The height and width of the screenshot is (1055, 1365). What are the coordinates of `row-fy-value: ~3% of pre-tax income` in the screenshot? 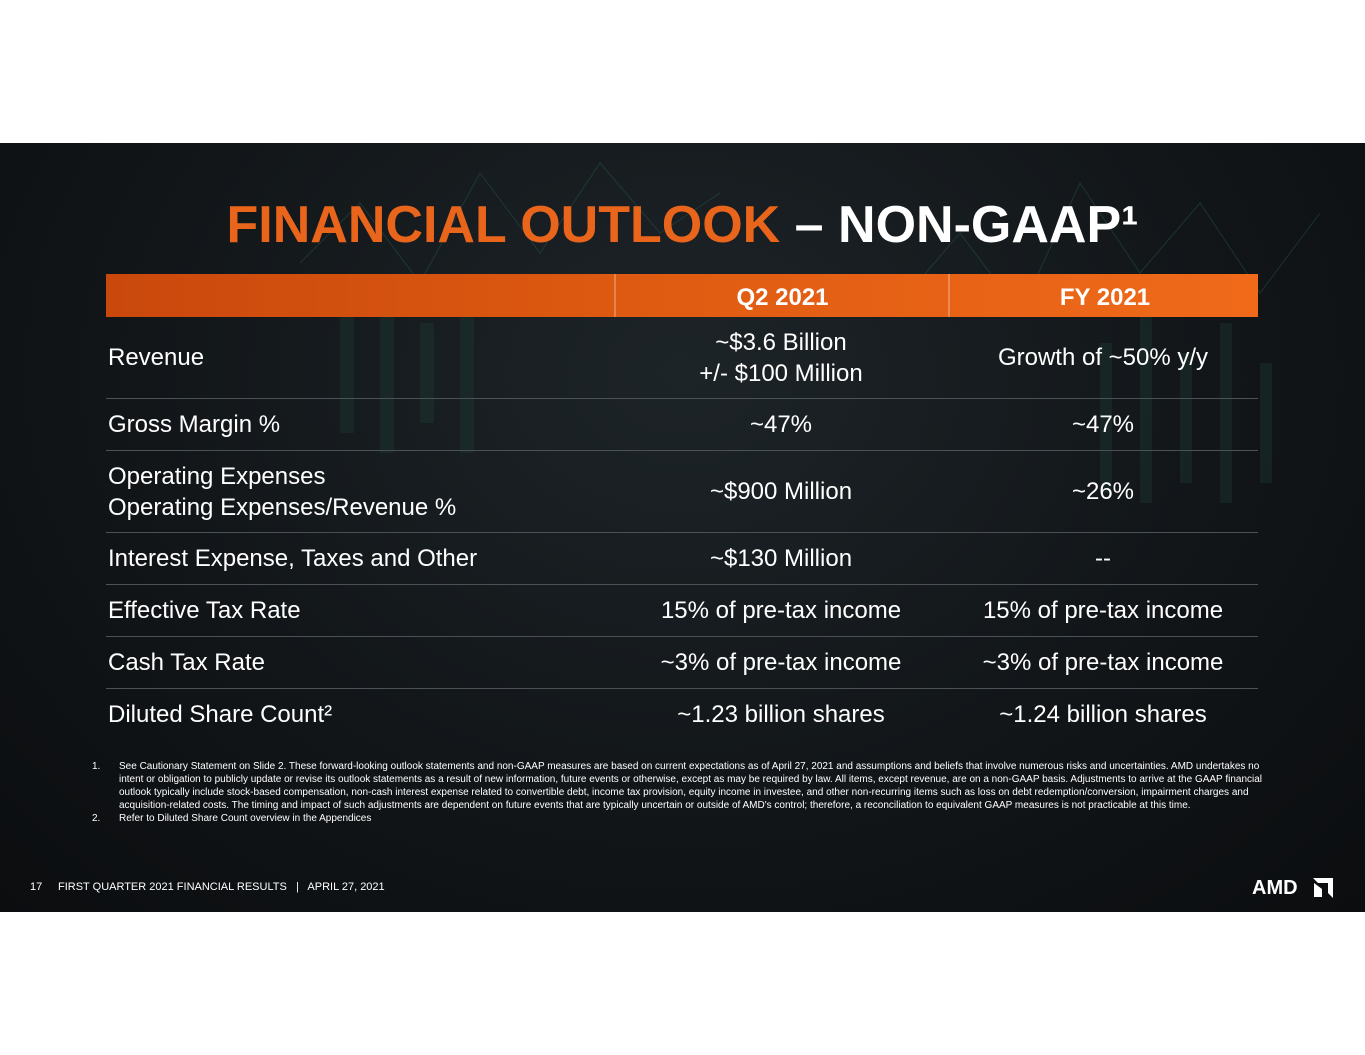 It's located at (1103, 662).